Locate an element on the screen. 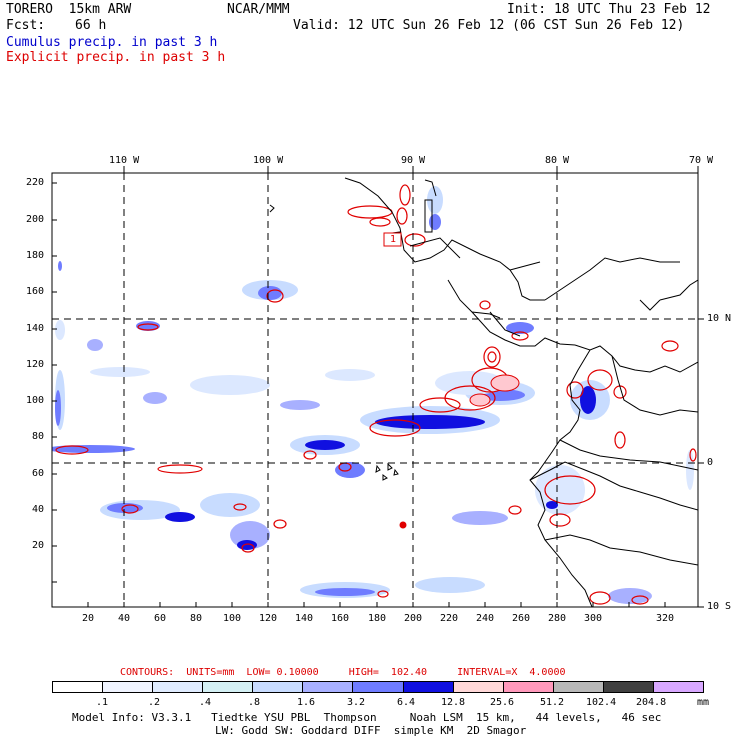 The image size is (740, 740). lon-label-80w: 80 W is located at coordinates (557, 160).